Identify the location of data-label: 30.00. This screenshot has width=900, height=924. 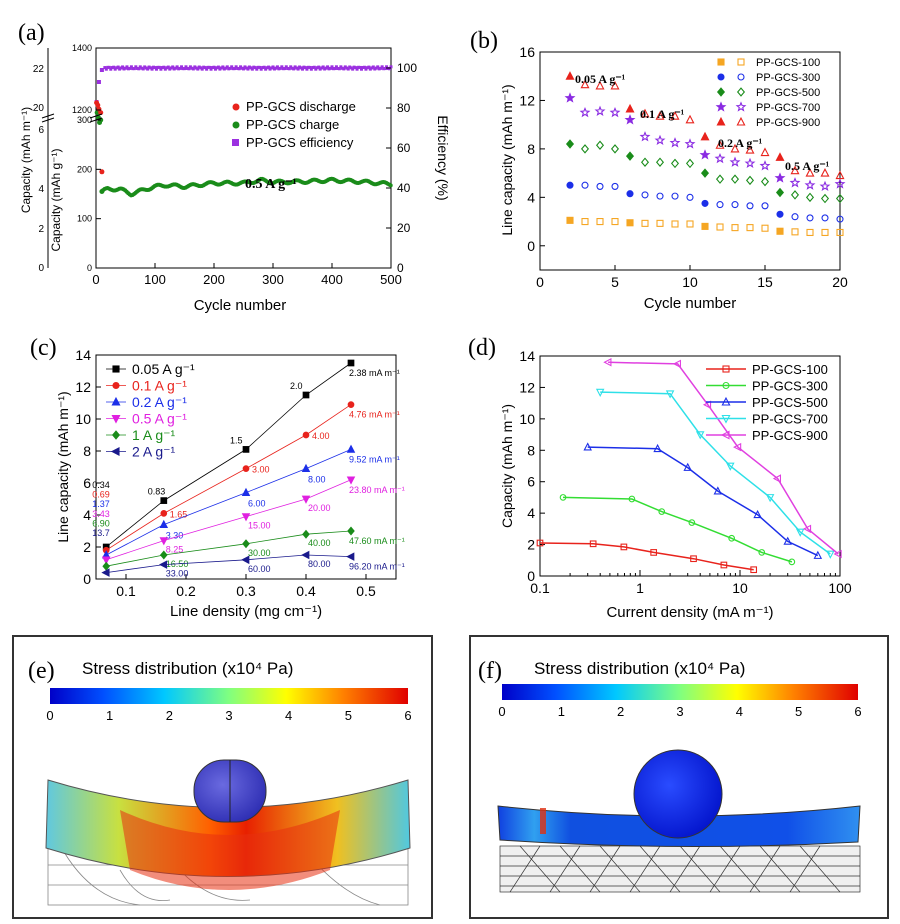
(259, 553).